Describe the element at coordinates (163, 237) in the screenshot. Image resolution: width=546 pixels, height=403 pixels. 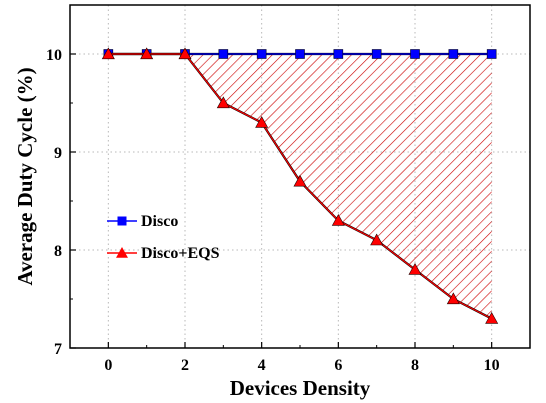
I see `legend: Disco Disco+EQS` at that location.